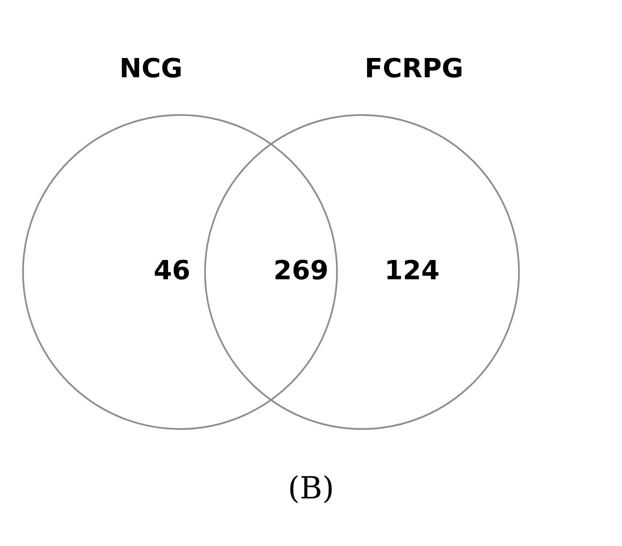  Describe the element at coordinates (414, 68) in the screenshot. I see `text: FCRPG` at that location.